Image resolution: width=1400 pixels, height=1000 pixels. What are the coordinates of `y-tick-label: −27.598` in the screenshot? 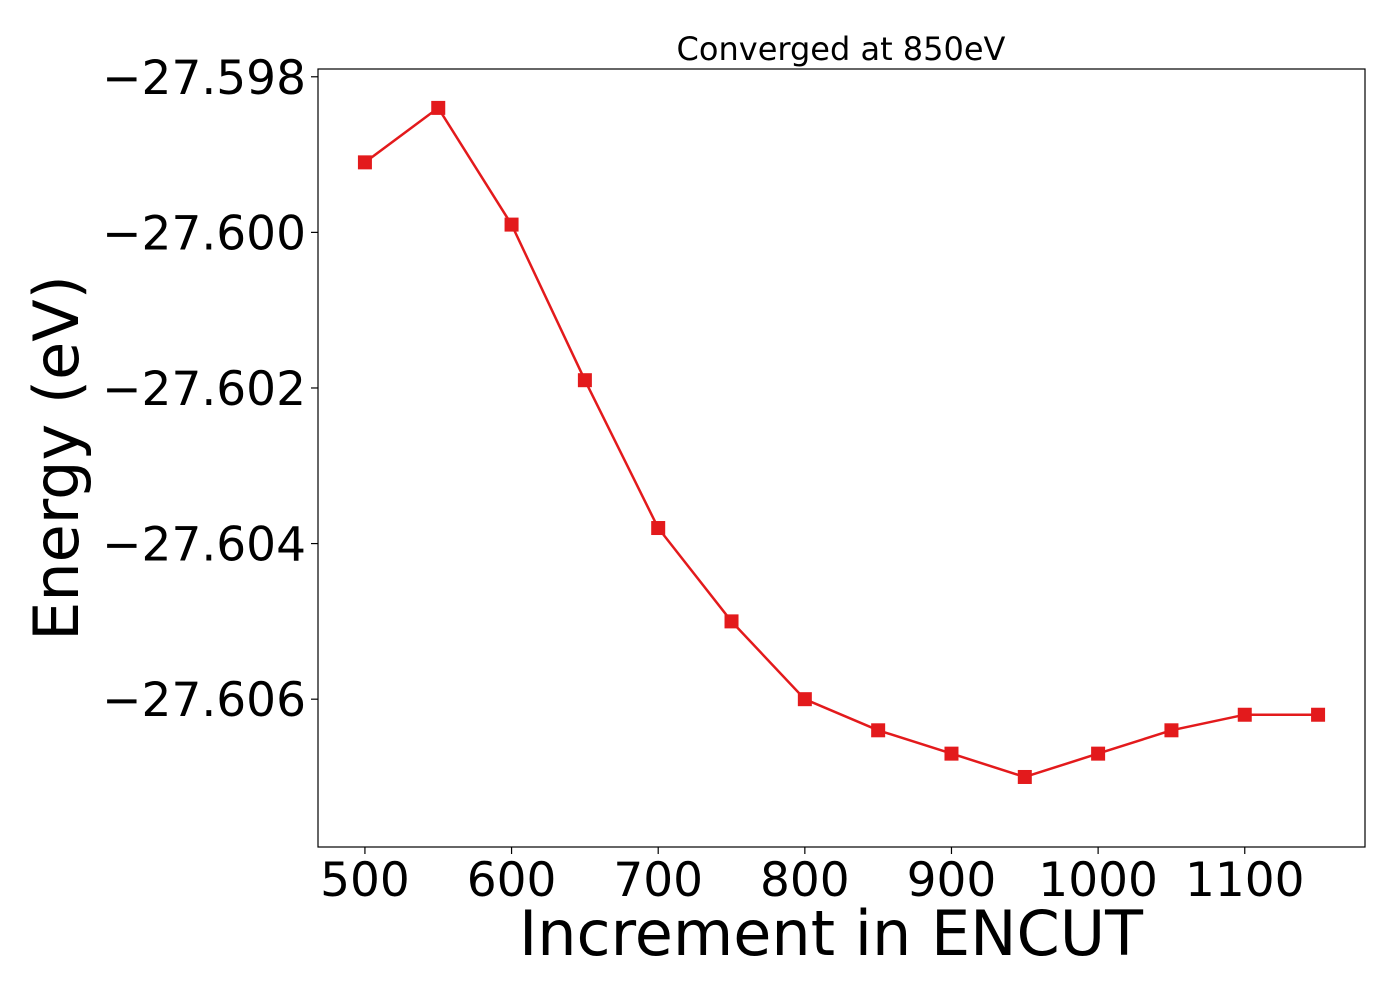 It's located at (204, 78).